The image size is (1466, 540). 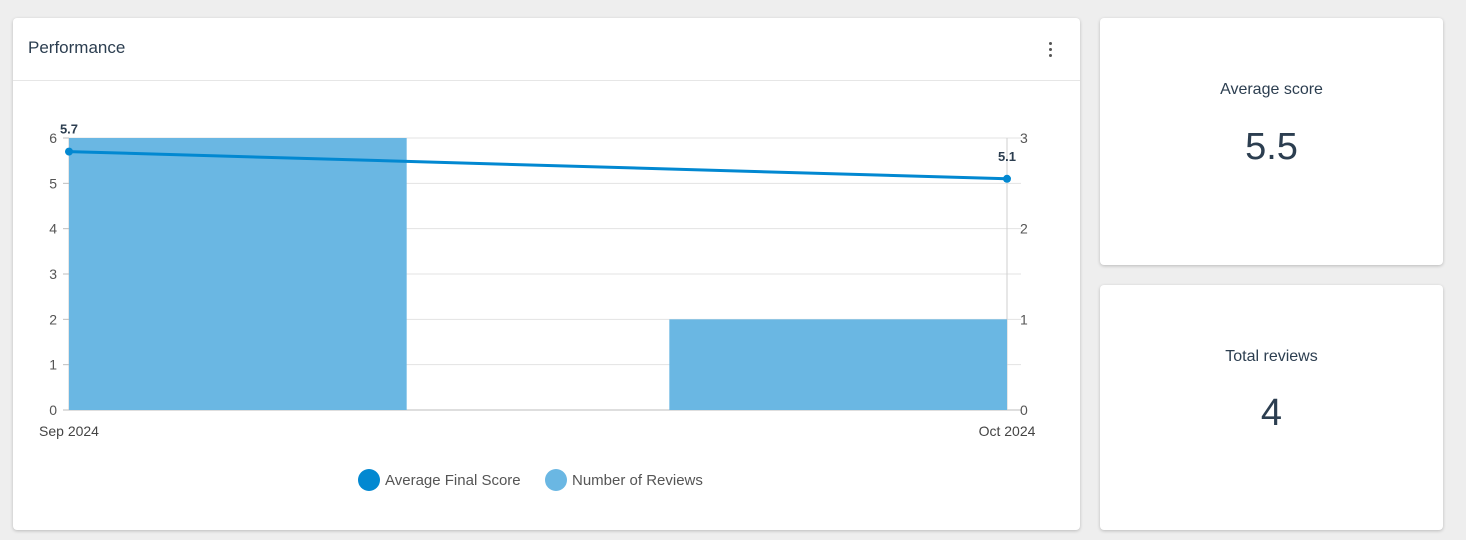 What do you see at coordinates (77, 47) in the screenshot?
I see `performance-title: Performance` at bounding box center [77, 47].